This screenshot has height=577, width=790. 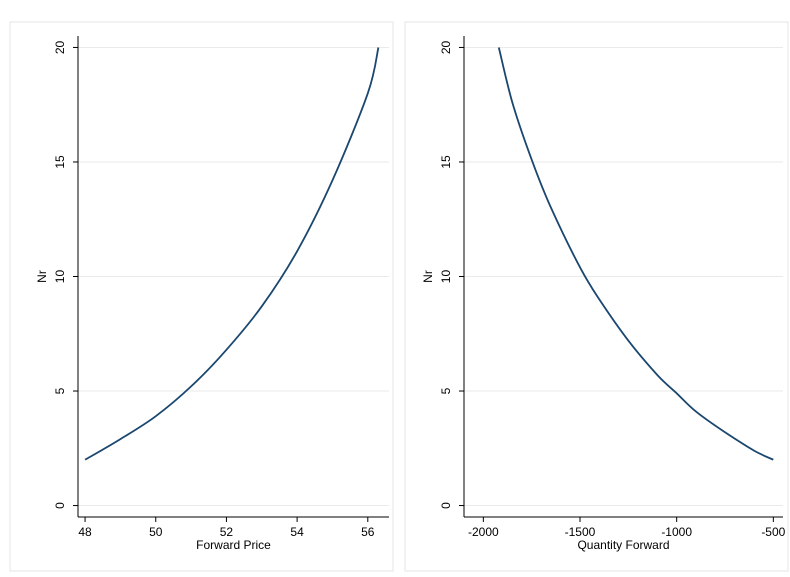 What do you see at coordinates (773, 532) in the screenshot?
I see `x-tick-label: -500` at bounding box center [773, 532].